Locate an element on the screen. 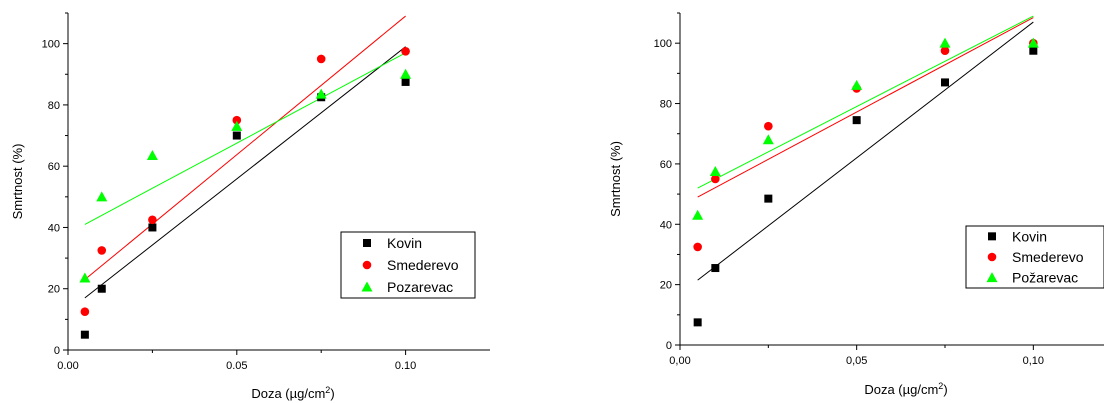  legend-label-poarevac: Požarevac is located at coordinates (1045, 278).